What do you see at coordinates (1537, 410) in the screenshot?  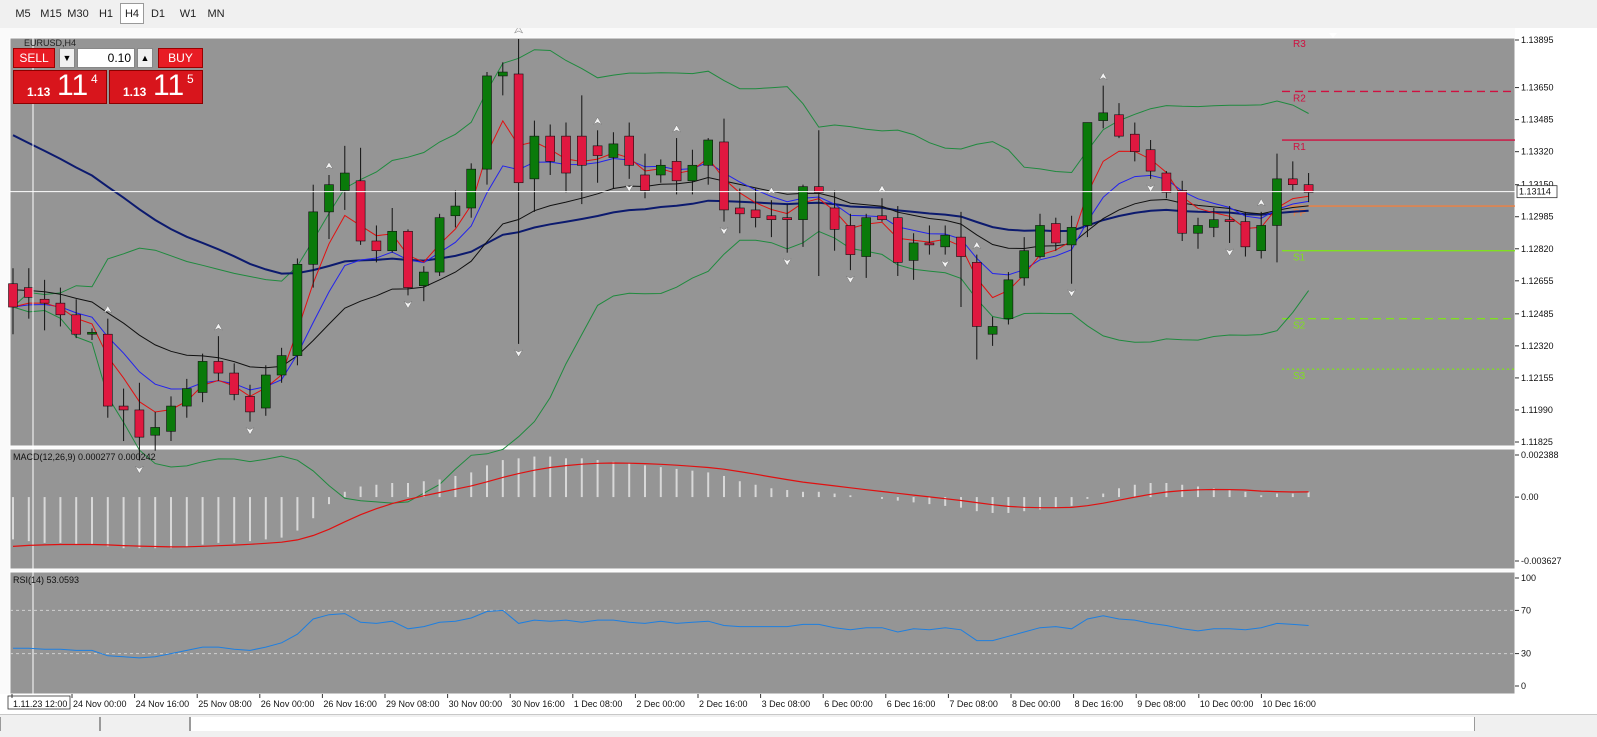 I see `price-tick-label: 1.11990` at bounding box center [1537, 410].